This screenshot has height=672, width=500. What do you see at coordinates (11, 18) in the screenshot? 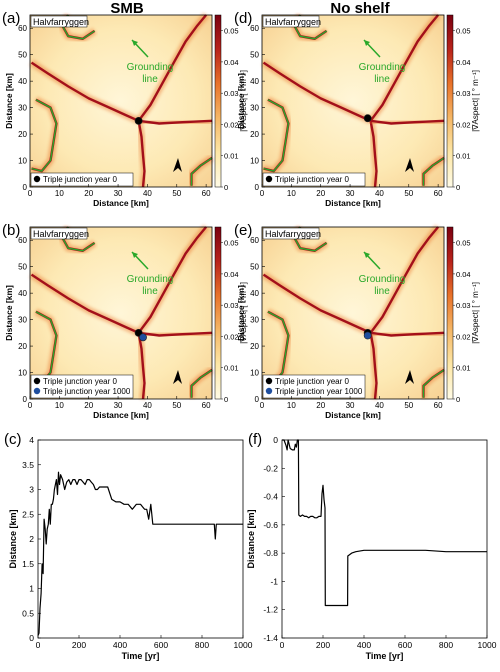
I see `panel-label: (a)` at bounding box center [11, 18].